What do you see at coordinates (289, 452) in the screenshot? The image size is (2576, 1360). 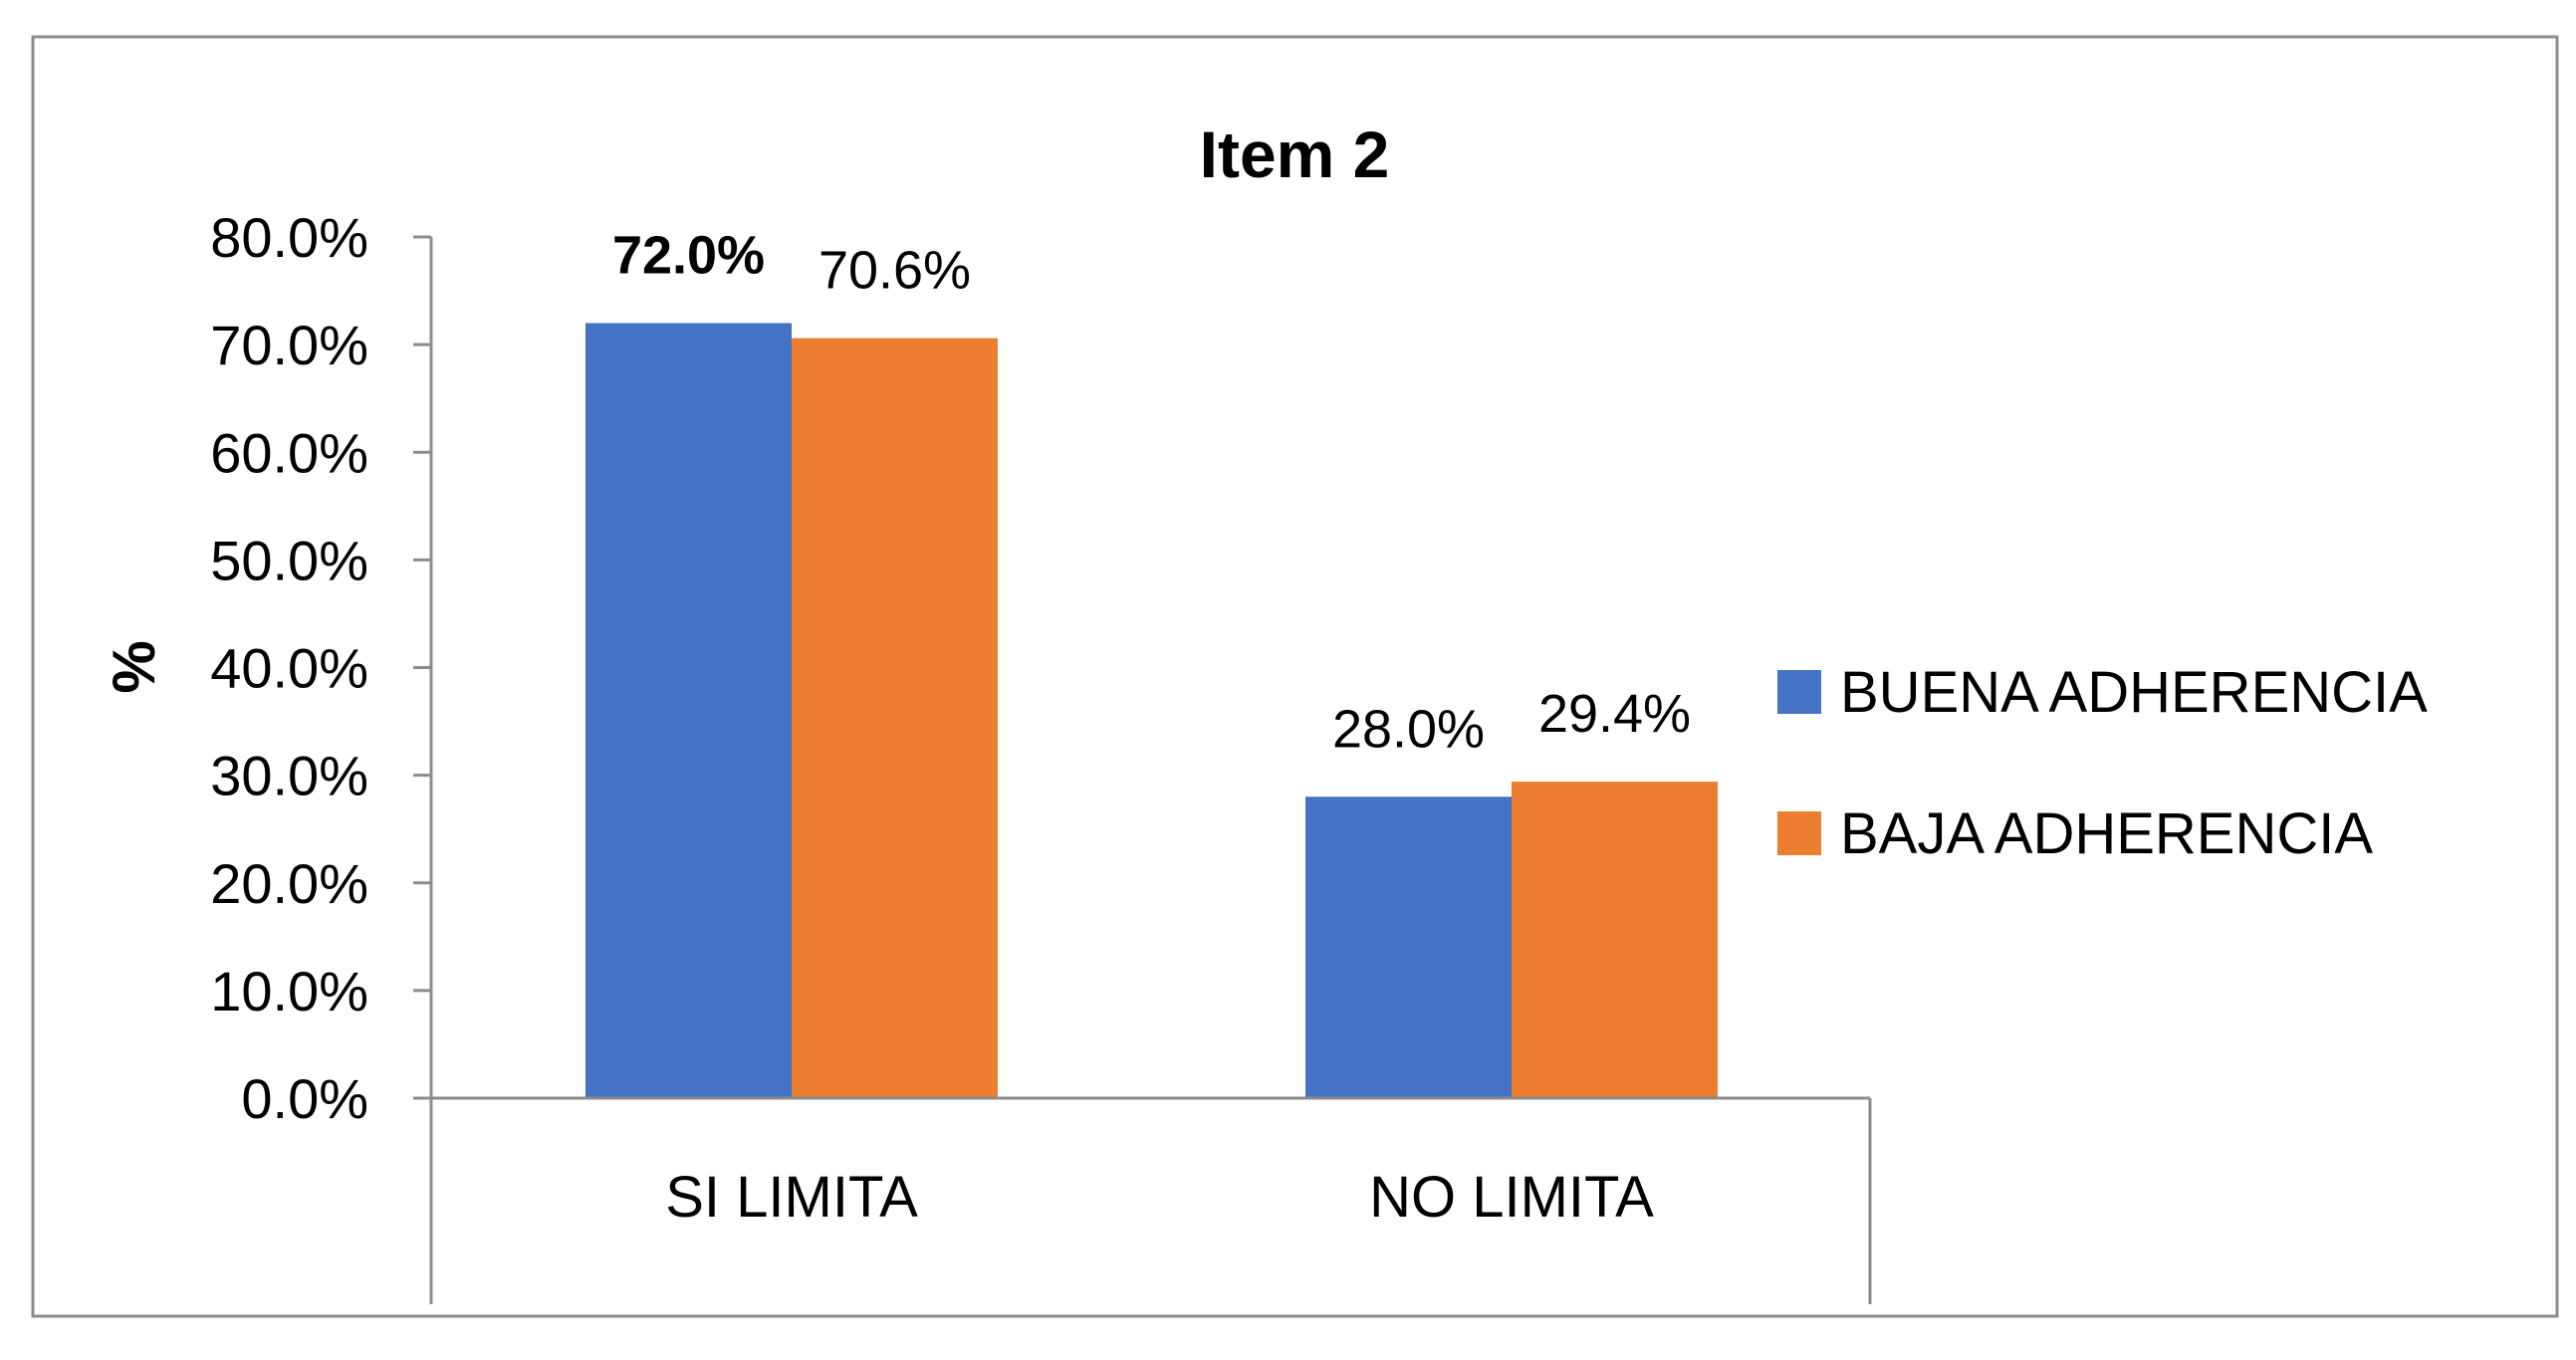 I see `y-tick-label: 60.0%` at bounding box center [289, 452].